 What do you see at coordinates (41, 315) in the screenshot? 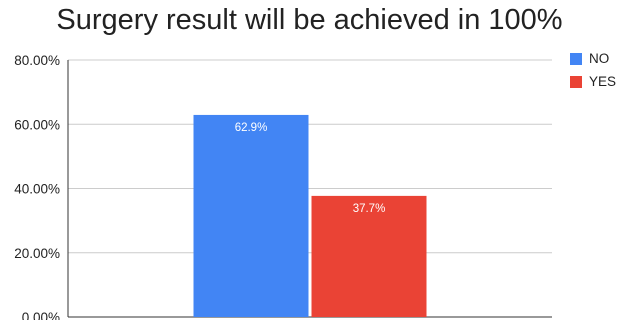
I see `y-tick-label: 0.00%` at bounding box center [41, 315].